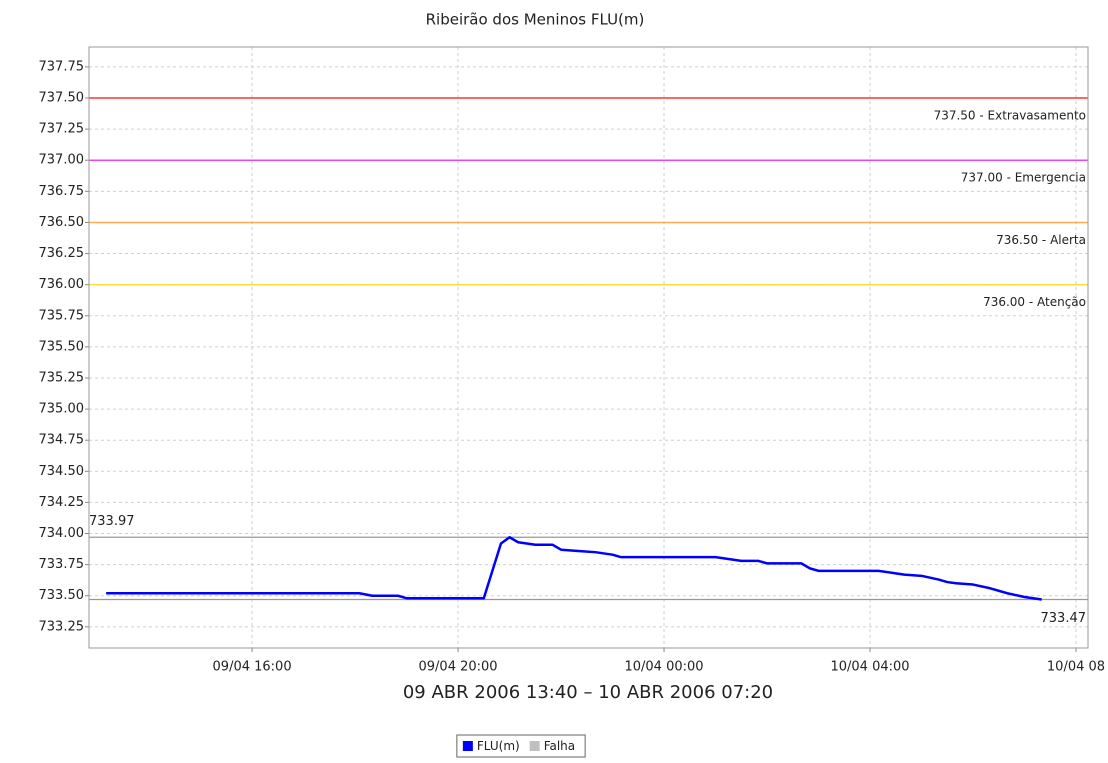 This screenshot has height=763, width=1108. What do you see at coordinates (62, 284) in the screenshot?
I see `y-tick-label: 736.00` at bounding box center [62, 284].